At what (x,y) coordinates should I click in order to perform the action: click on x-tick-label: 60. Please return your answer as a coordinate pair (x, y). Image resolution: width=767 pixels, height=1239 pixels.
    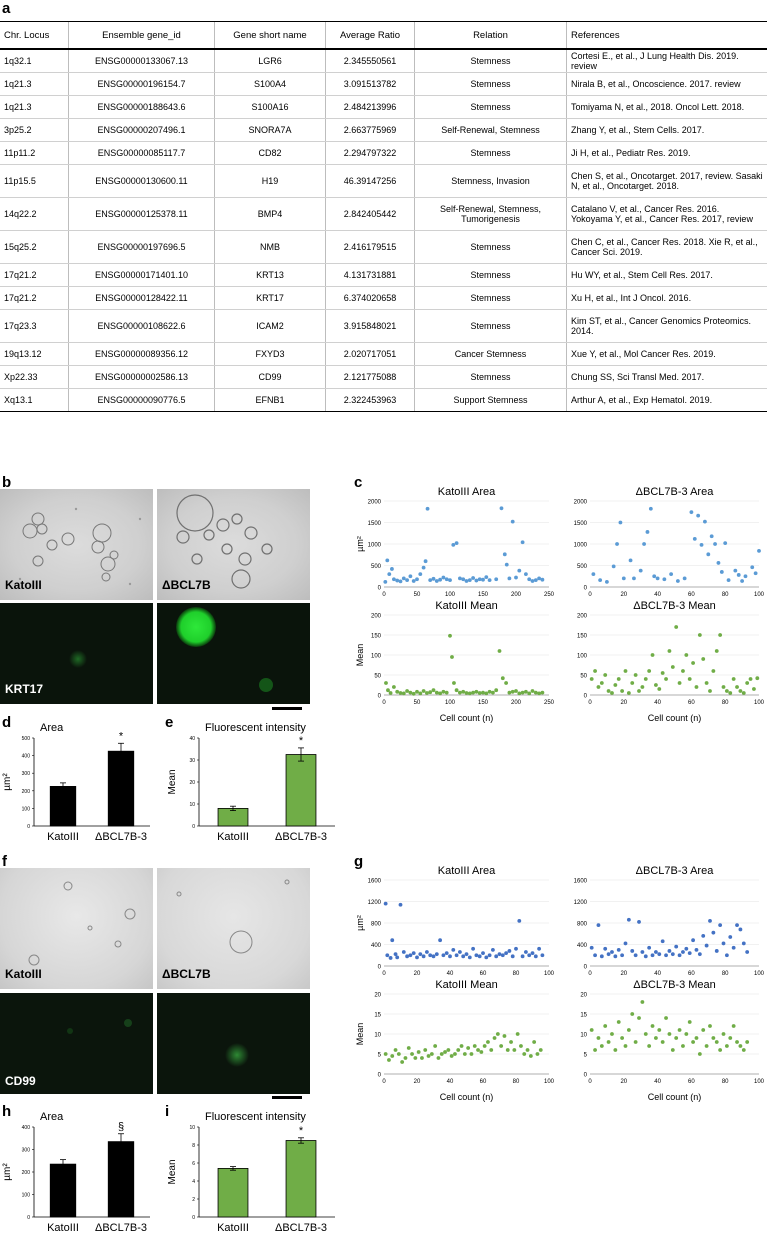
    Looking at the image, I should click on (691, 1082).